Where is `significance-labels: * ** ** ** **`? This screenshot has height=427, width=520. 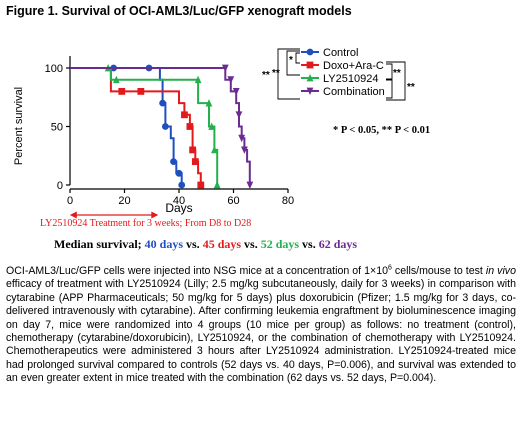 significance-labels: * ** ** ** ** is located at coordinates (338, 74).